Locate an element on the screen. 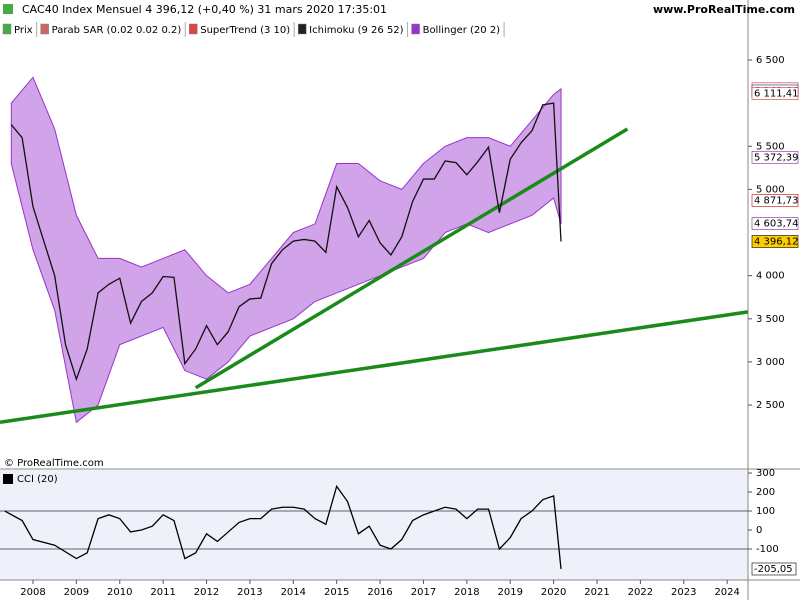  price-label: 5 372,39 is located at coordinates (776, 157).